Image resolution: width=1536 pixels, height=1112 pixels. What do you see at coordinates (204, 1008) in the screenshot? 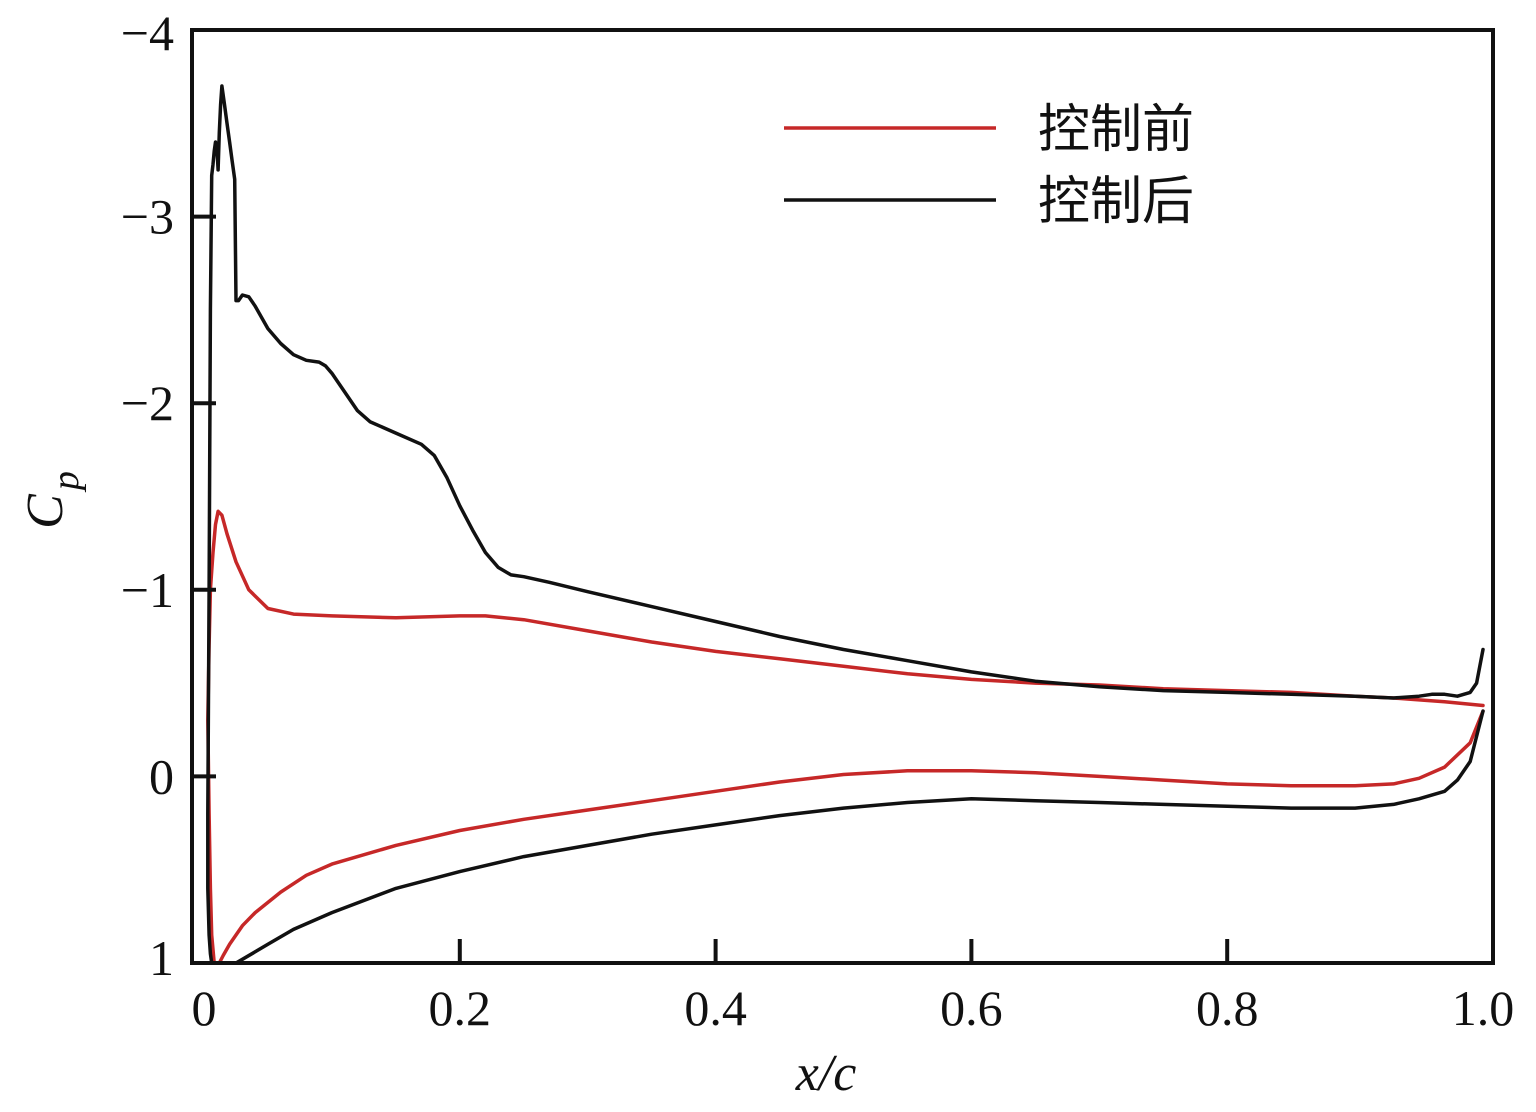
I see `x-tick-label: 0` at bounding box center [204, 1008].